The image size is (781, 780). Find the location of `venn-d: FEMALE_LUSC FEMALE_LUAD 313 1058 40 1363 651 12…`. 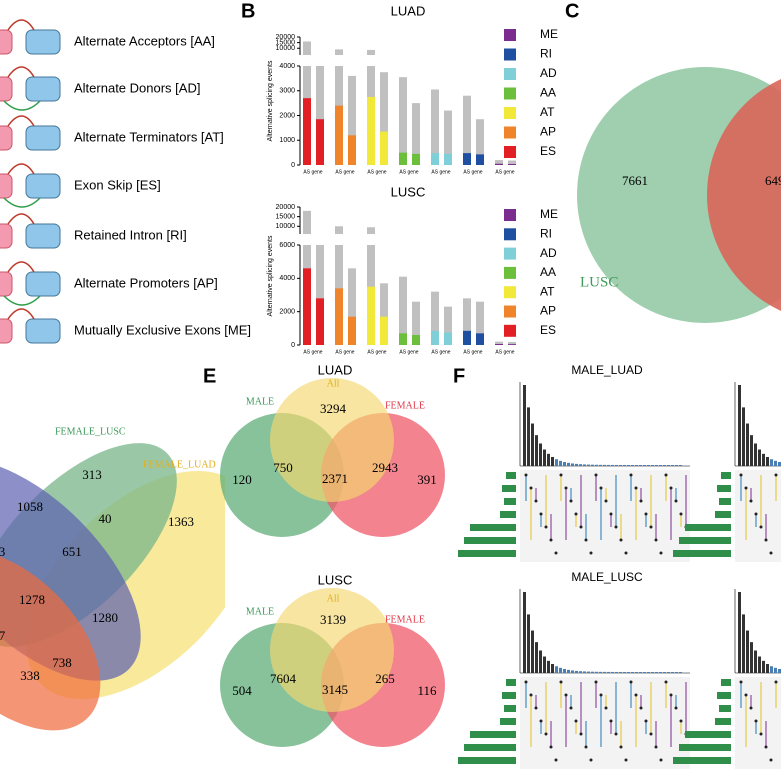

venn-d: FEMALE_LUSC FEMALE_LUAD 313 1058 40 1363 651 12… is located at coordinates (112, 578).